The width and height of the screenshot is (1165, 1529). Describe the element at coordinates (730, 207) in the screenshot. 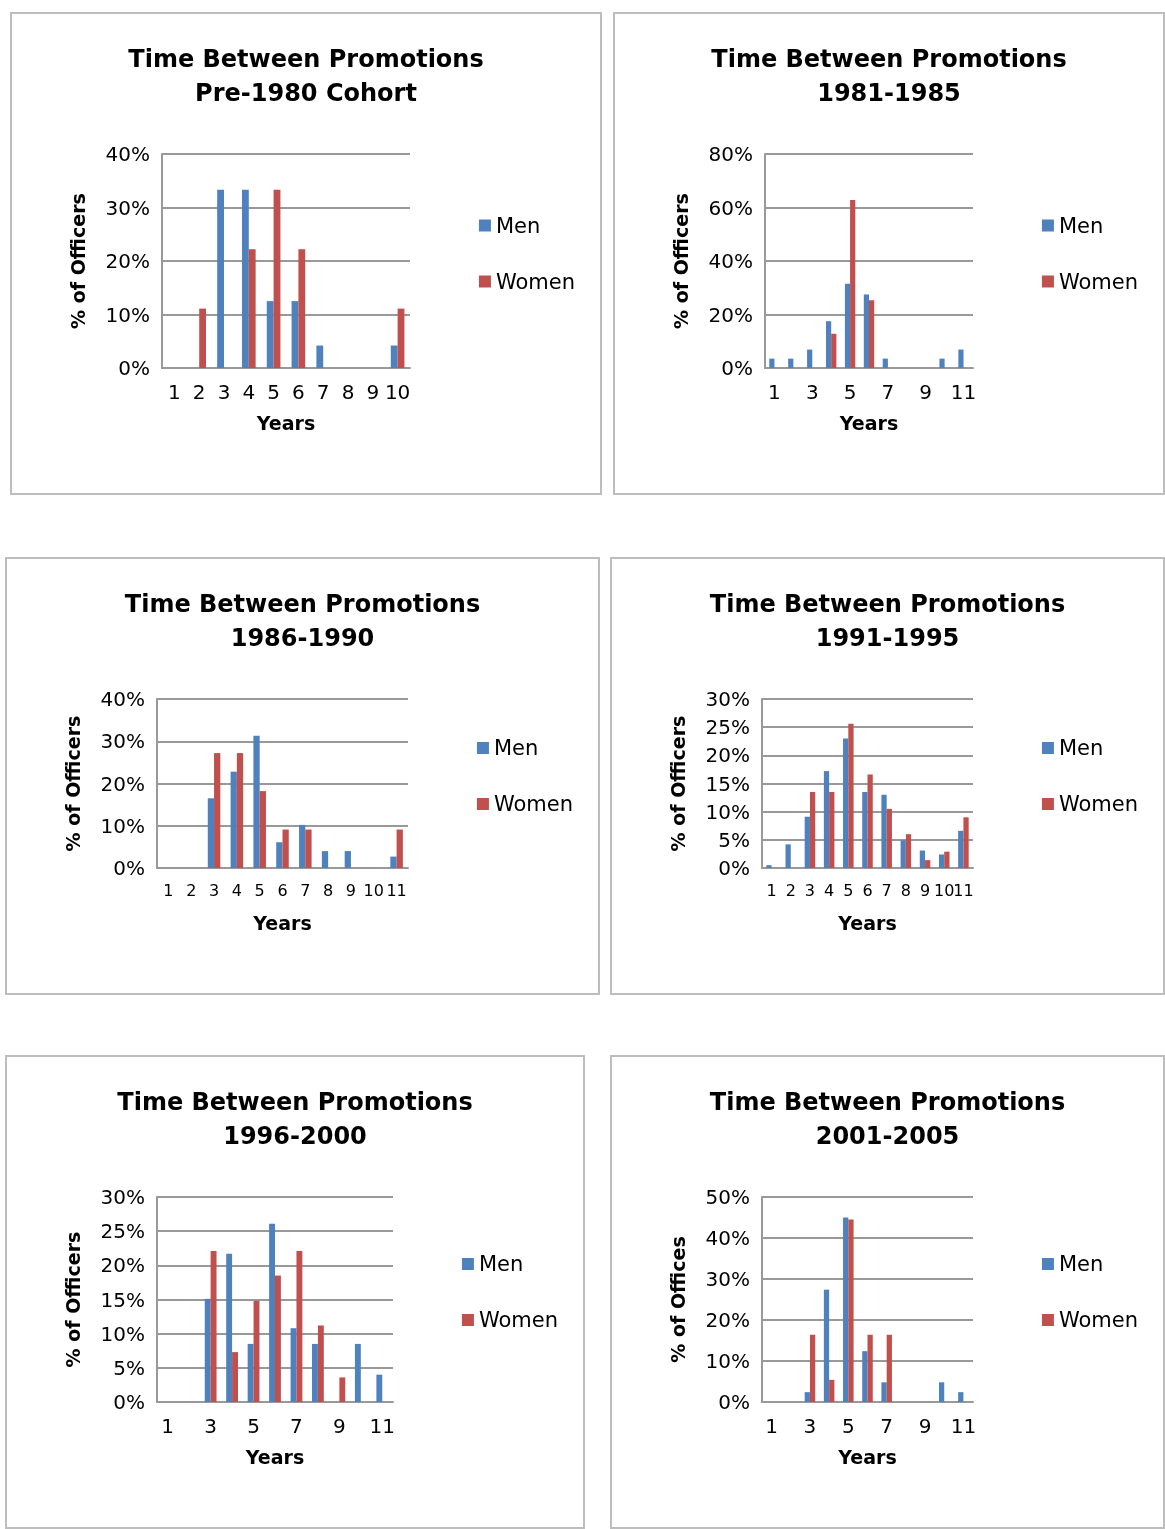

I see `y-tick-label: 60%` at that location.